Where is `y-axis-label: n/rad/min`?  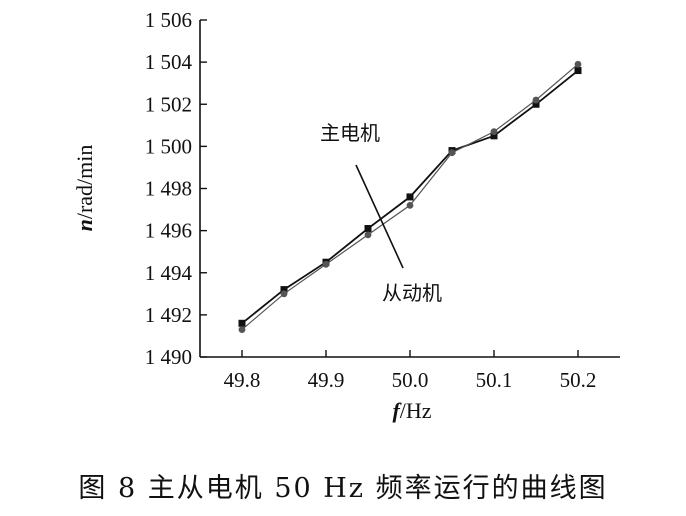 y-axis-label: n/rad/min is located at coordinates (84, 188).